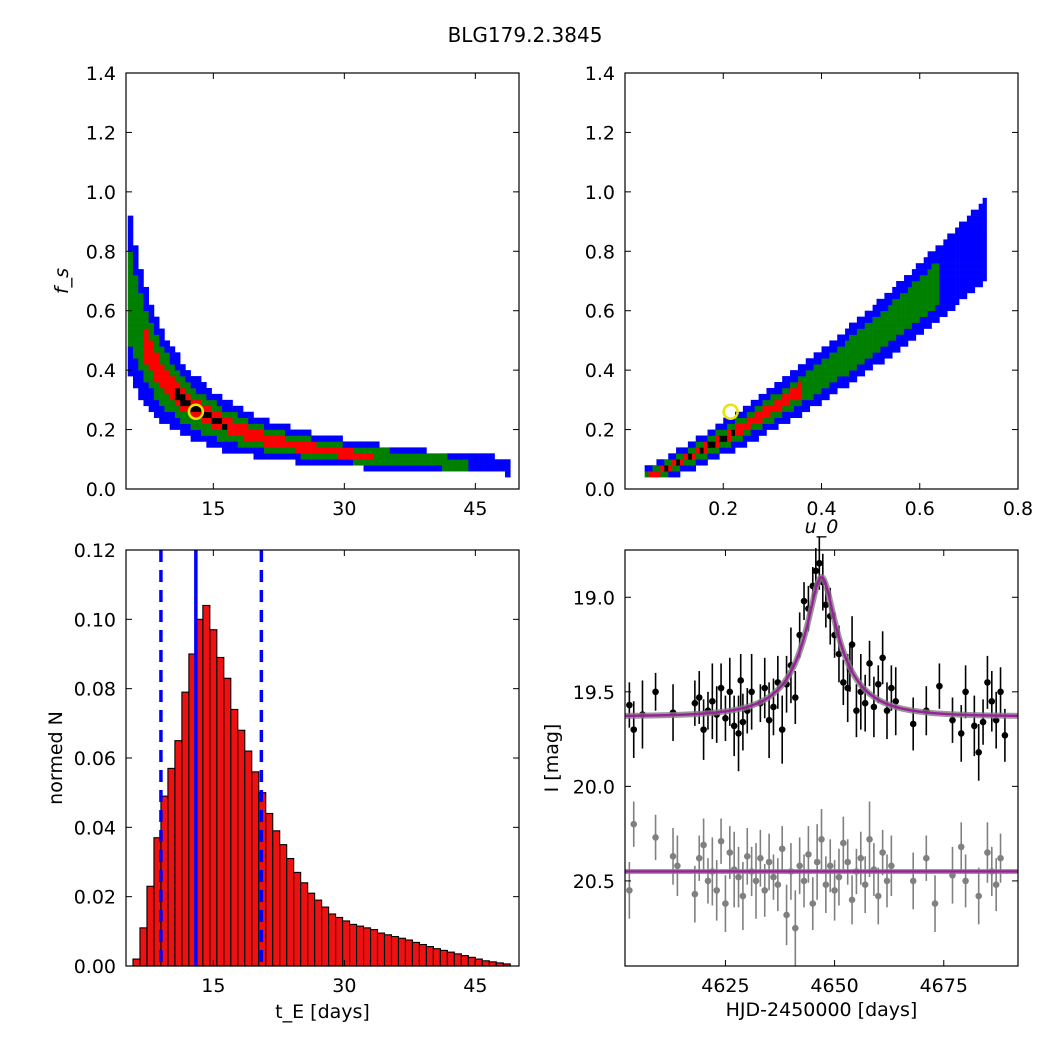  I want to click on y-tick-label: 1.2, so click(600, 133).